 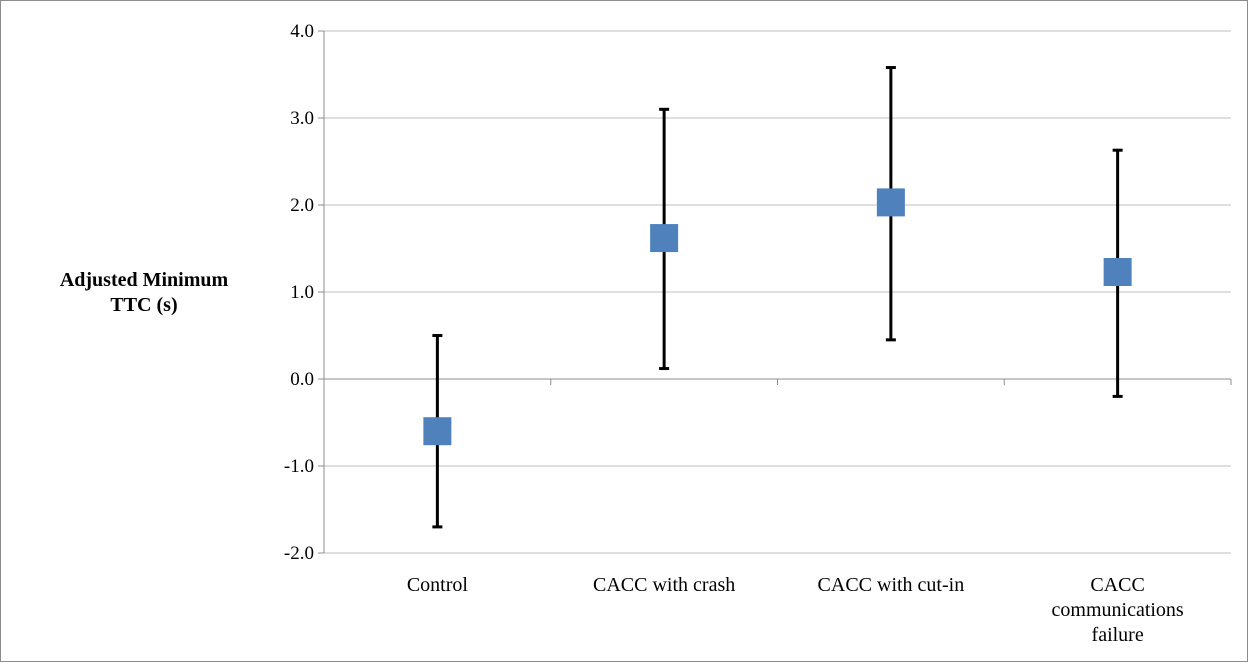 I want to click on y-tick-label: 1.0, so click(x=302, y=292).